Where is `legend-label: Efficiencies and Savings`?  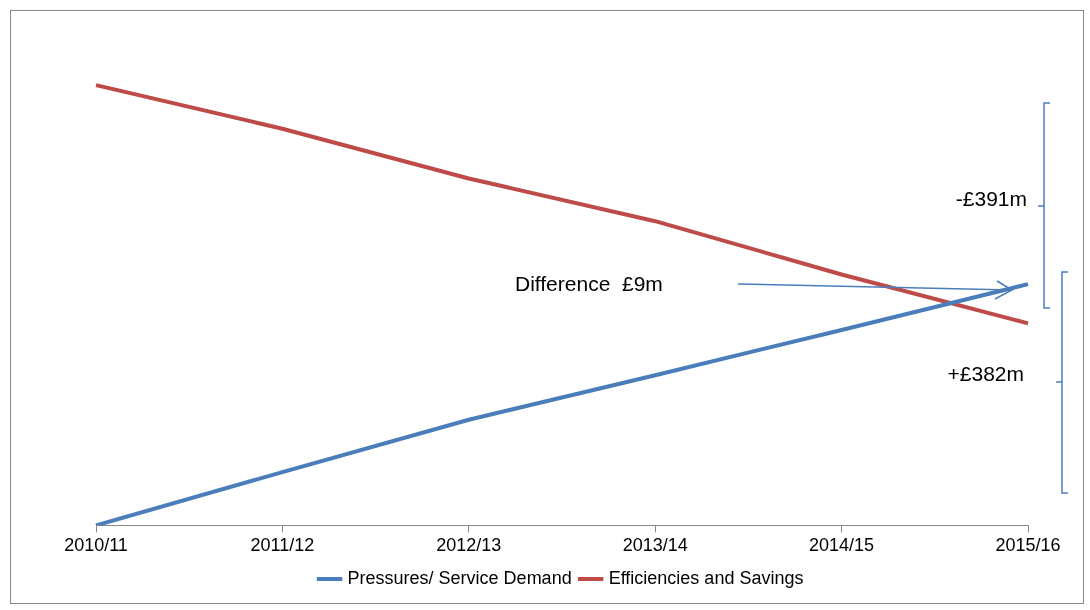
legend-label: Efficiencies and Savings is located at coordinates (706, 577).